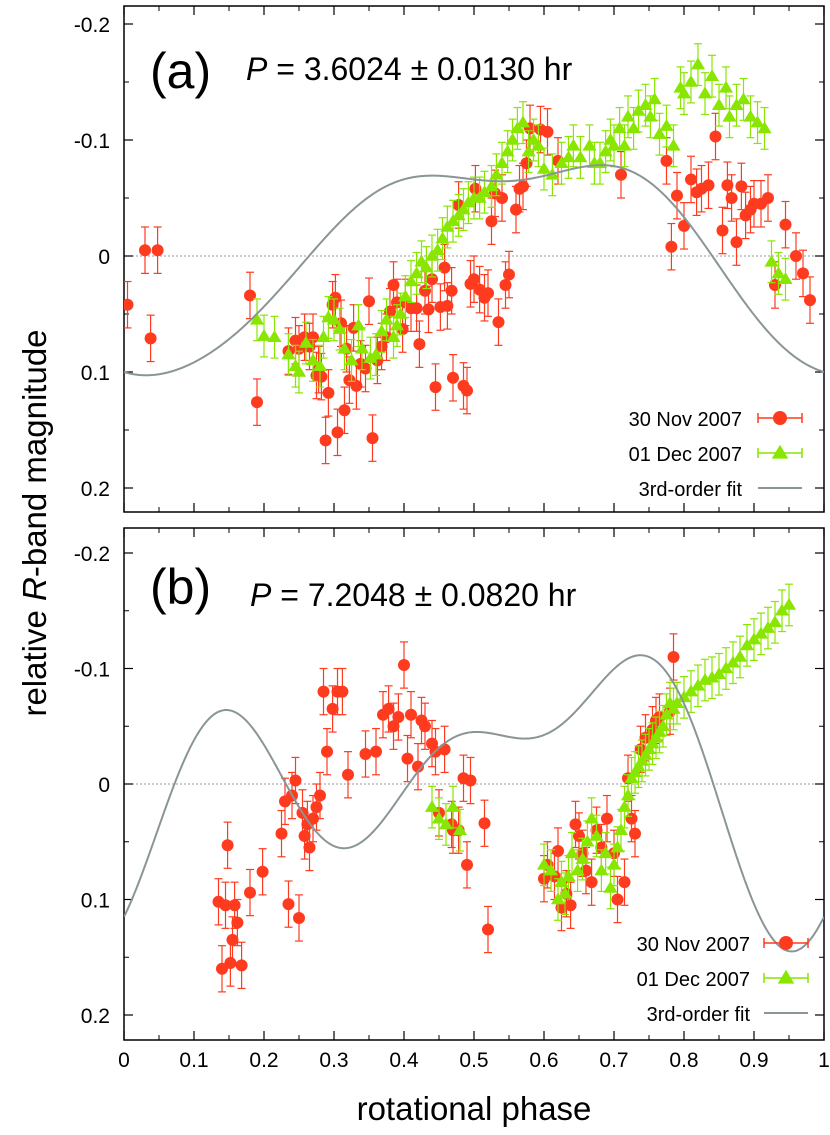 This screenshot has height=1135, width=830. I want to click on series-triangle, so click(610, 752).